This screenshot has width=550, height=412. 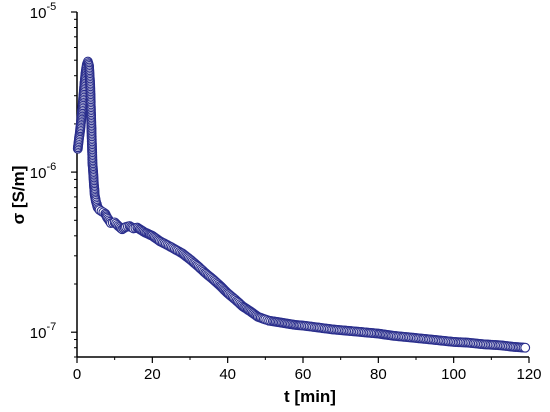 What do you see at coordinates (51, 7) in the screenshot?
I see `y-tick-label-exponent: -5` at bounding box center [51, 7].